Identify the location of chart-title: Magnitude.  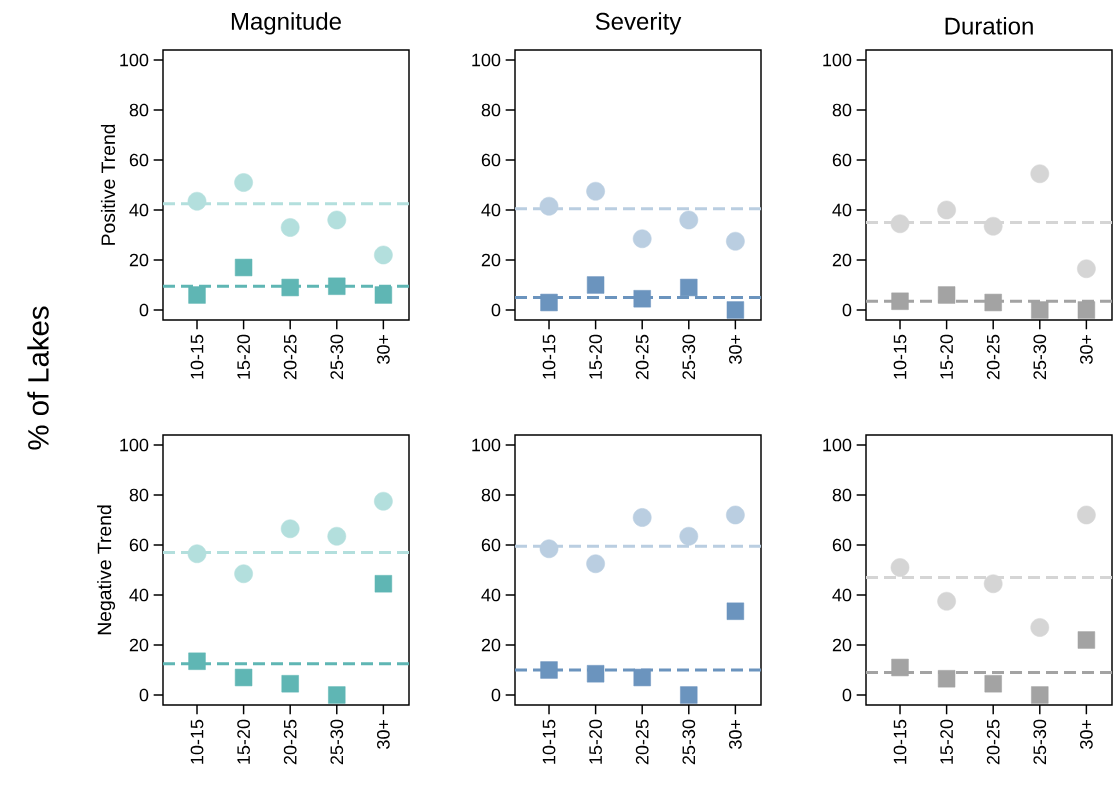
(286, 23).